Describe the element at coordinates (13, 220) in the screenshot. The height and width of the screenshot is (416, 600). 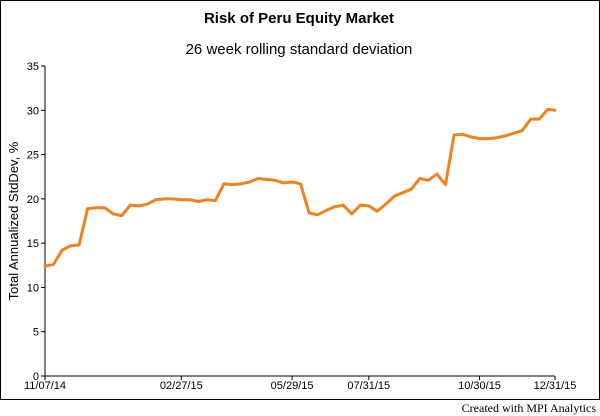
I see `y-axis-label: Total Annualized StdDev, %` at that location.